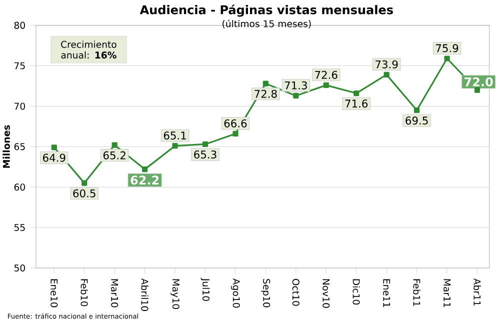  Describe the element at coordinates (266, 24) in the screenshot. I see `chart-subtitle: (últimos 15 meses)` at that location.